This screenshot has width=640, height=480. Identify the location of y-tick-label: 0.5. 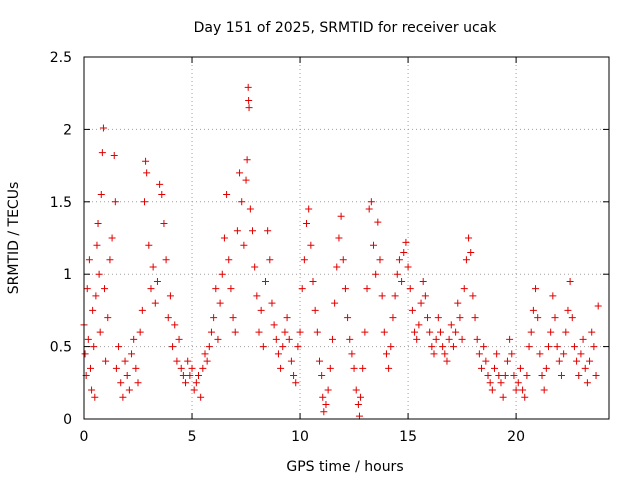
(61, 348).